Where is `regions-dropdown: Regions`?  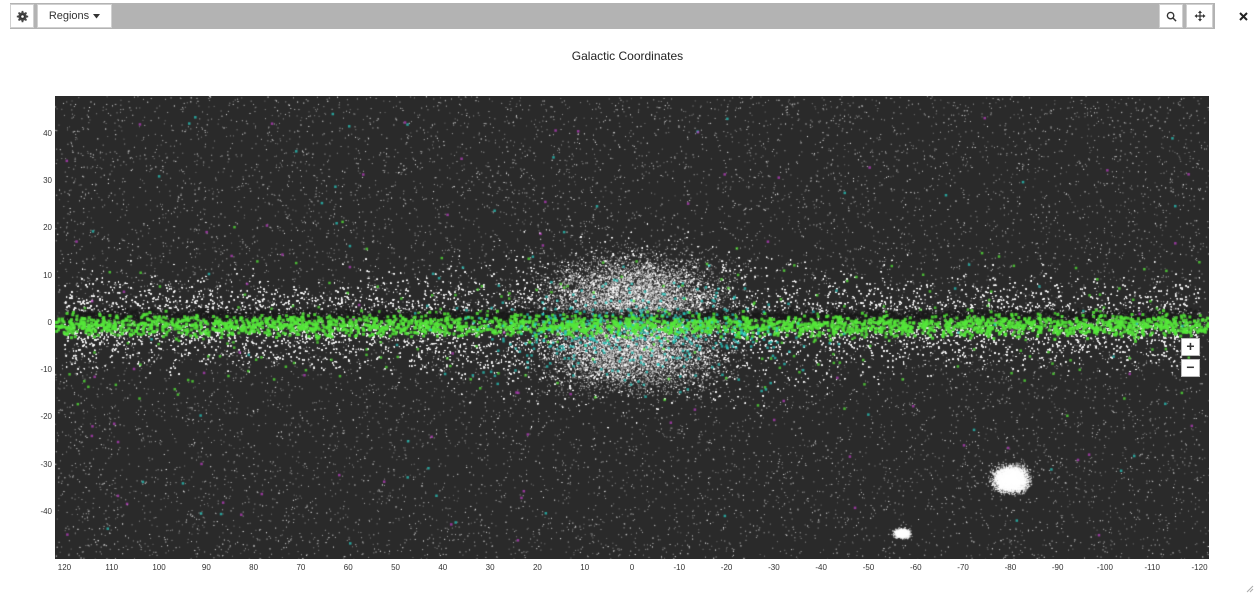 regions-dropdown: Regions is located at coordinates (74, 16).